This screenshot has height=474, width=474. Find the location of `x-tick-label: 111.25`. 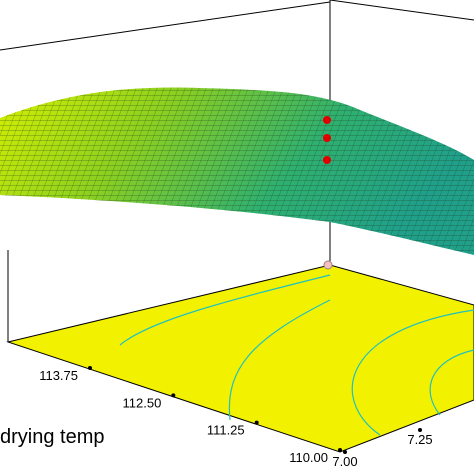

x-tick-label: 111.25 is located at coordinates (226, 430).